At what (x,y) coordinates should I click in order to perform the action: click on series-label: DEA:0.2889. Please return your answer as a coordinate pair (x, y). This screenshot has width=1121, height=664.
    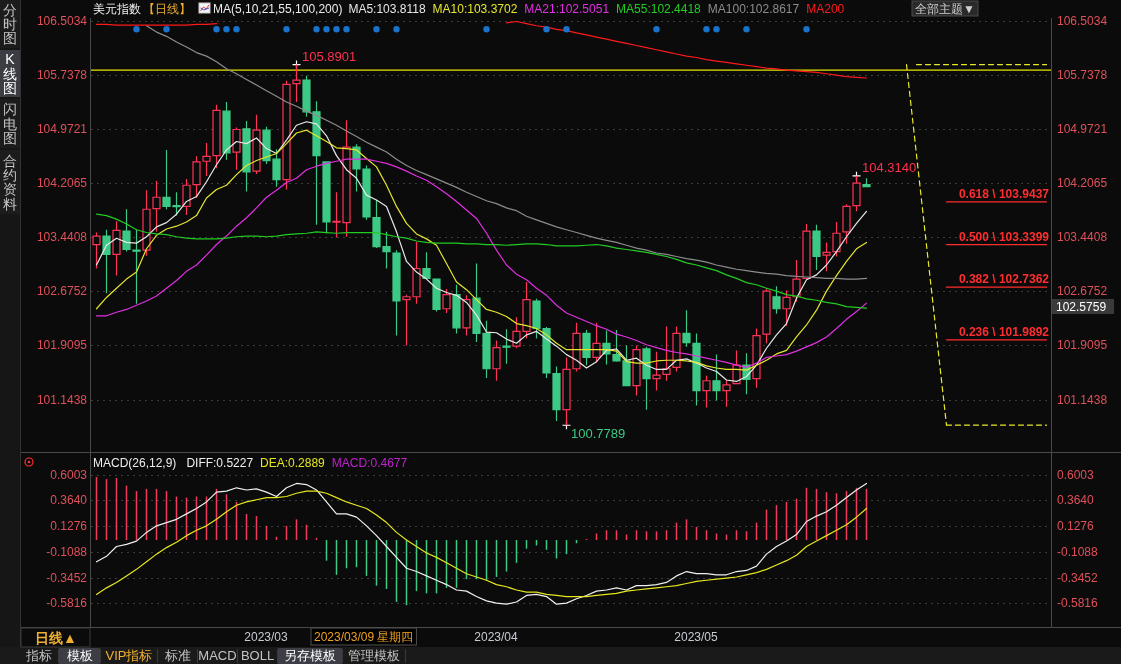
    Looking at the image, I should click on (293, 463).